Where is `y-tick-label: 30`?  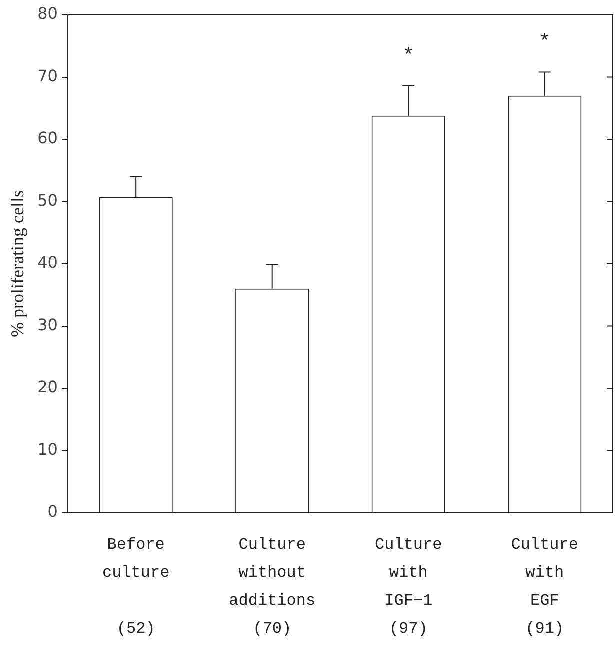 y-tick-label: 30 is located at coordinates (48, 324).